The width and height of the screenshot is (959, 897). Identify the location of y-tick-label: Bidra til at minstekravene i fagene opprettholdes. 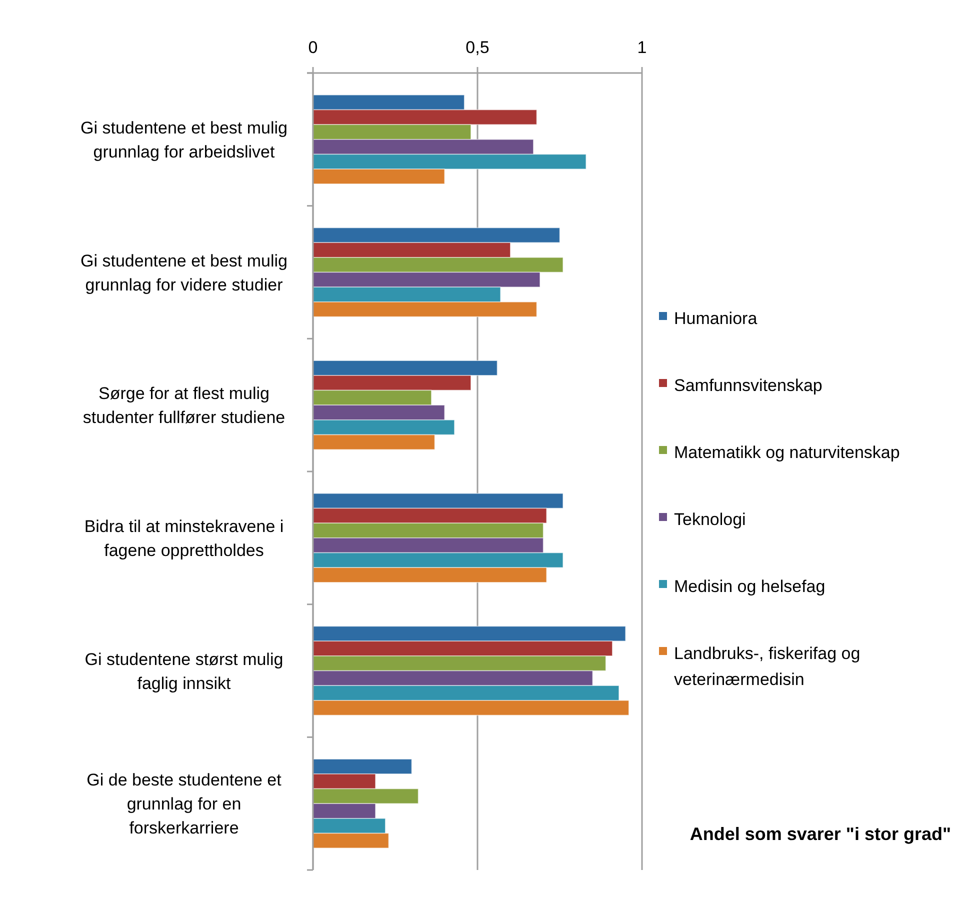
(184, 538).